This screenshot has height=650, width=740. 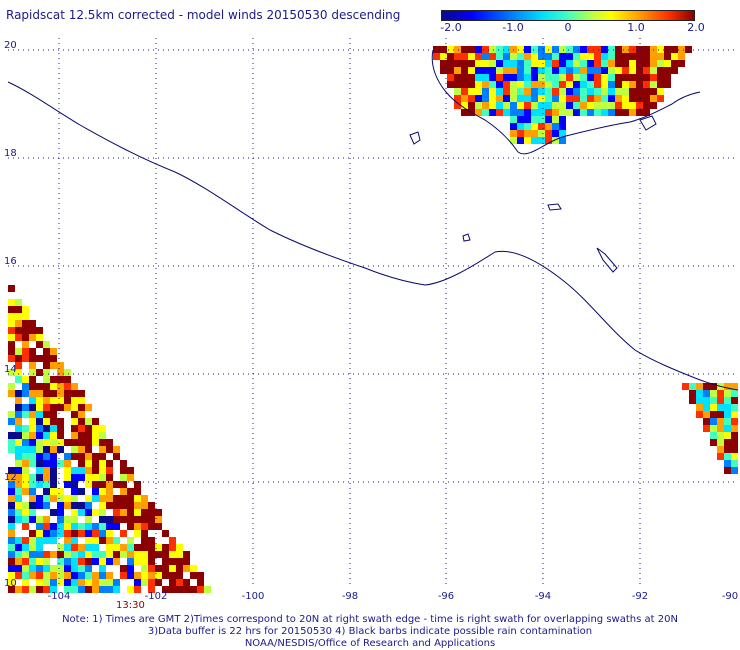 I want to click on lon-label: -96, so click(x=446, y=596).